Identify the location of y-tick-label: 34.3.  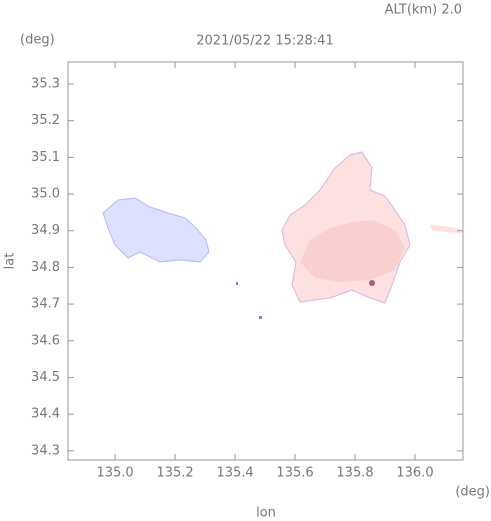
(45, 450).